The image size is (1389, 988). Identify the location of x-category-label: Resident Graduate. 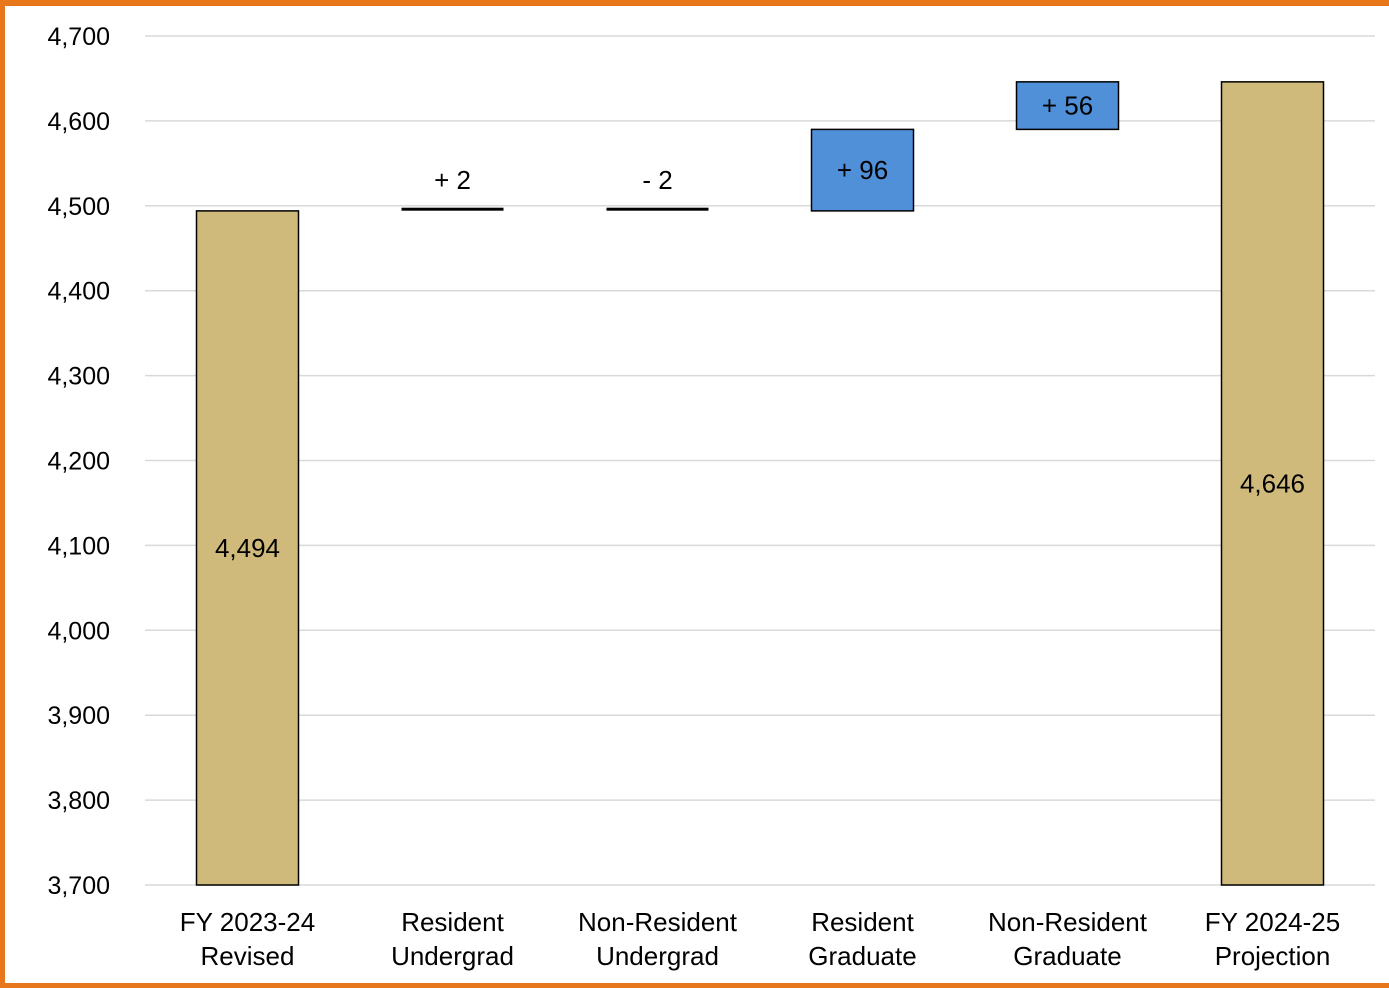
(862, 939).